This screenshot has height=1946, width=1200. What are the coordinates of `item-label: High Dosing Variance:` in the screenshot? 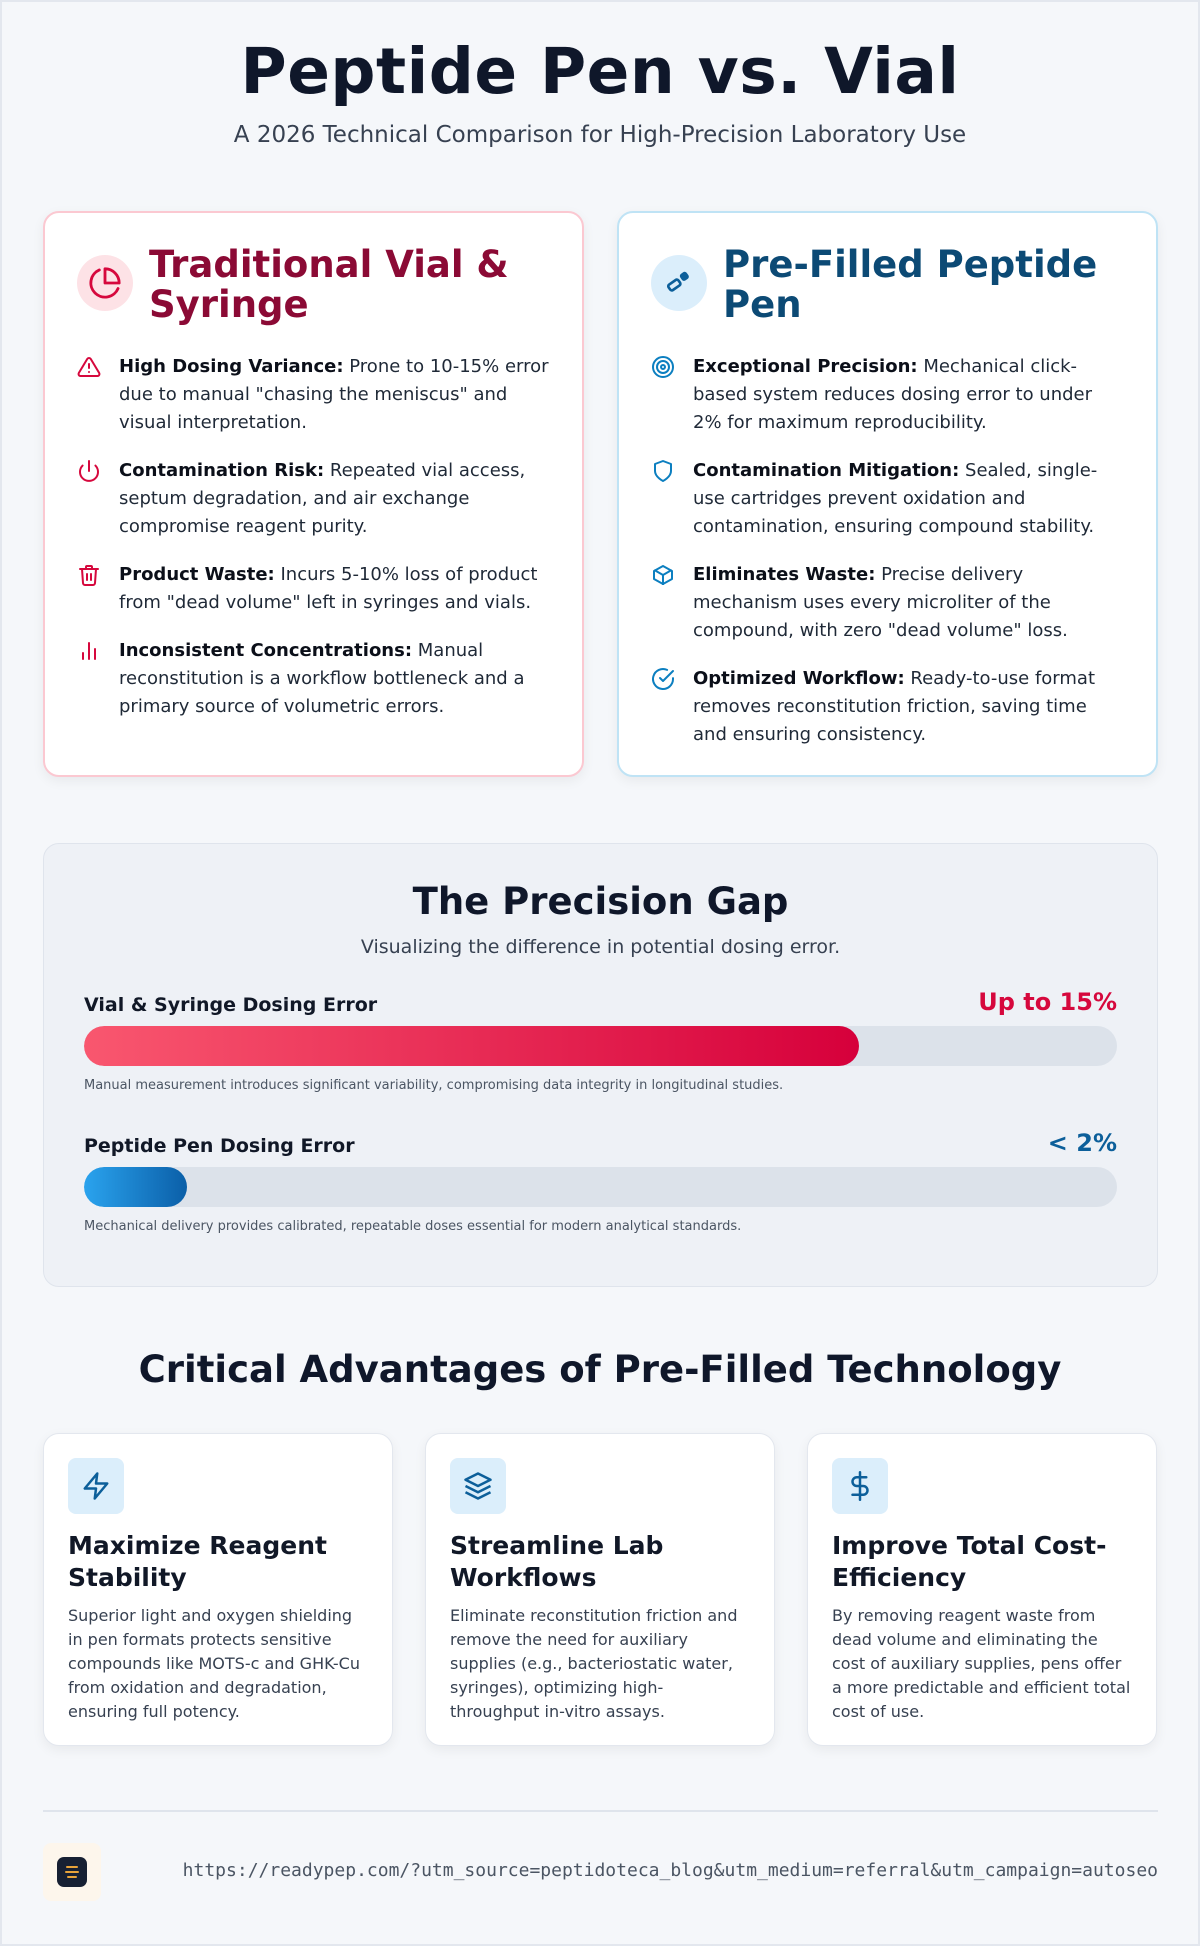 It's located at (231, 366).